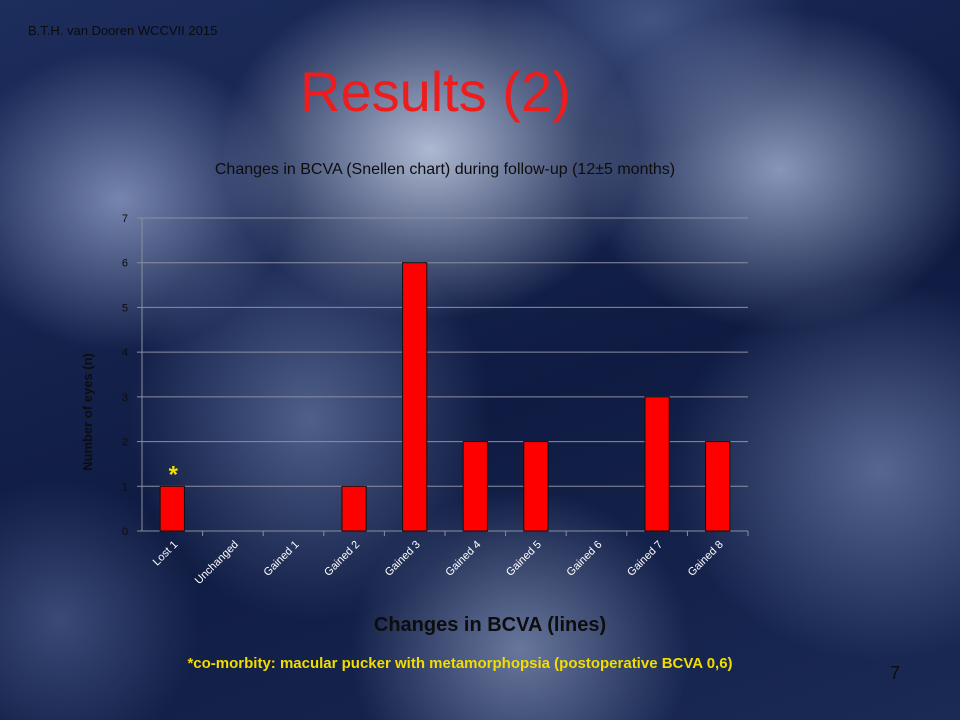  Describe the element at coordinates (125, 353) in the screenshot. I see `y-tick-label: 4` at that location.